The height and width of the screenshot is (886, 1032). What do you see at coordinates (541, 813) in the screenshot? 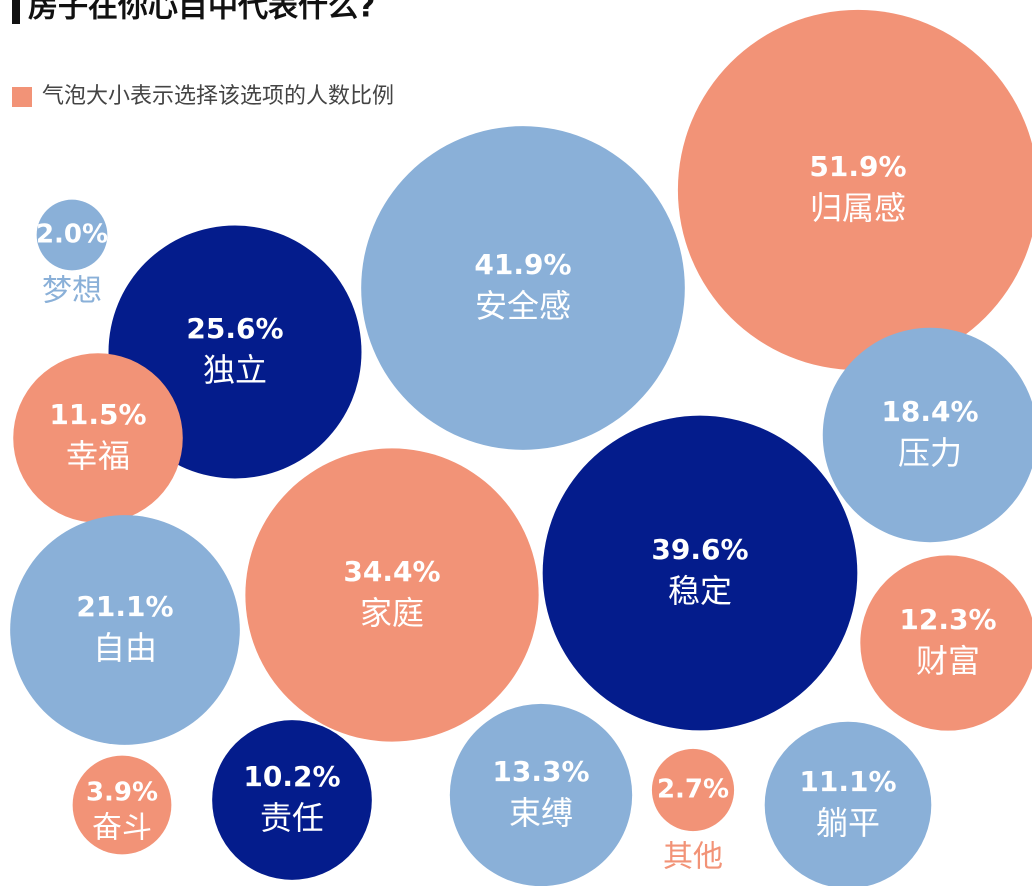
I see `category-label: 束缚` at bounding box center [541, 813].